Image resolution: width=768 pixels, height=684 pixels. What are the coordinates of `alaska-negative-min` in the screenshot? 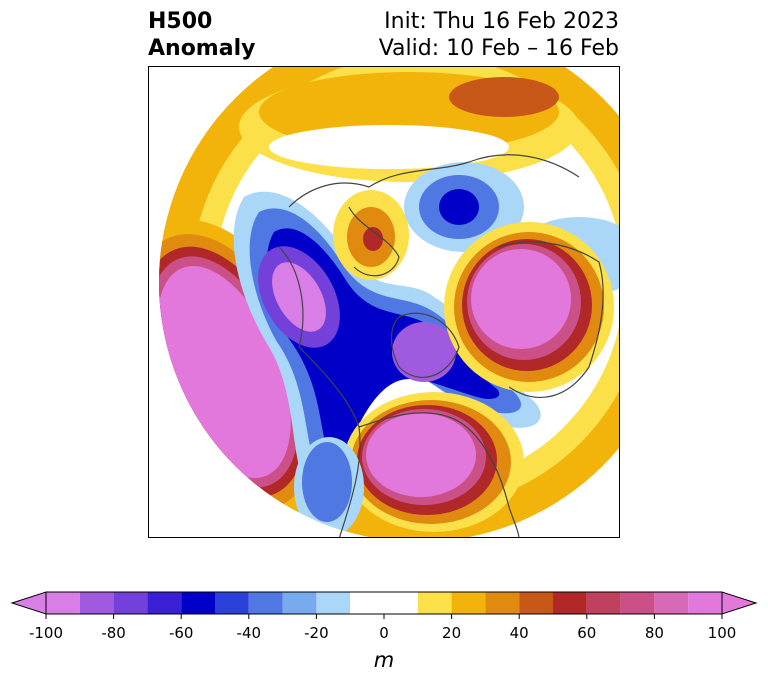 It's located at (299, 297).